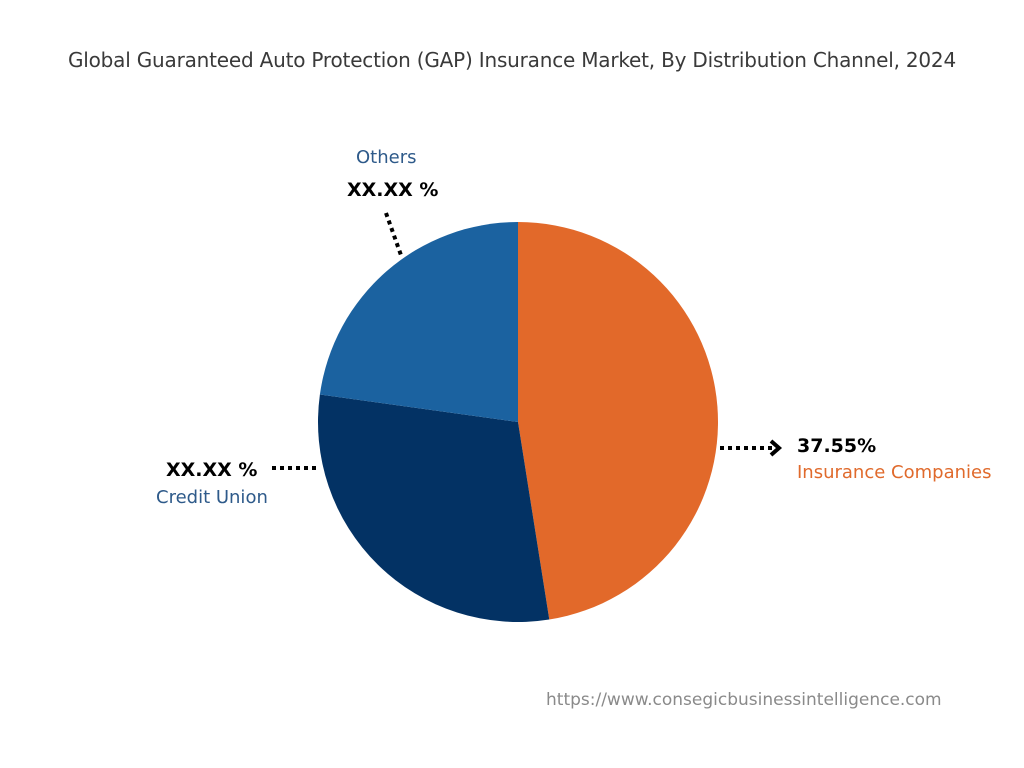 The image size is (1024, 768). I want to click on label-credit-union-value: XX.XX %, so click(212, 470).